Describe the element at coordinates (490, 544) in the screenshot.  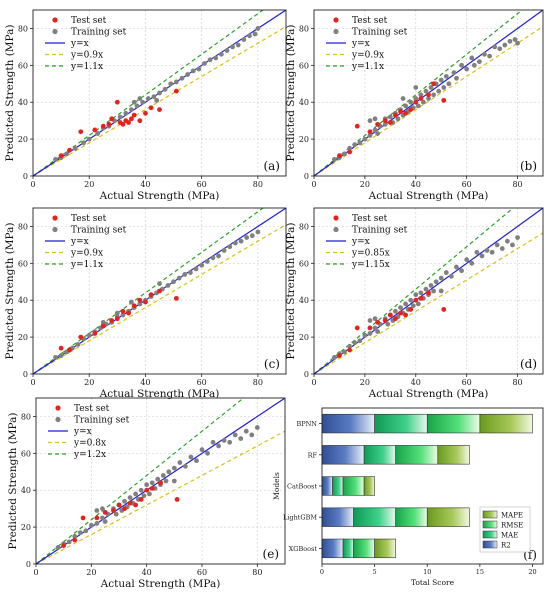
I see `legend-swatch-r2` at that location.